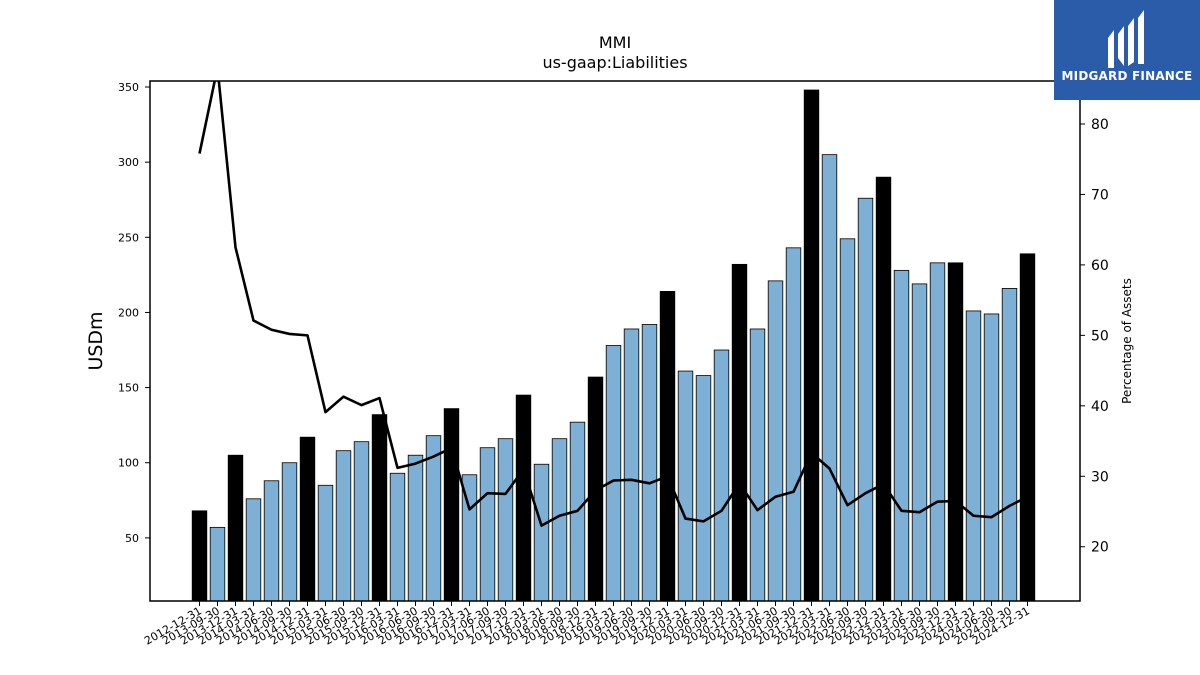 This screenshot has width=1200, height=675. I want to click on y-tick-label: 150, so click(128, 388).